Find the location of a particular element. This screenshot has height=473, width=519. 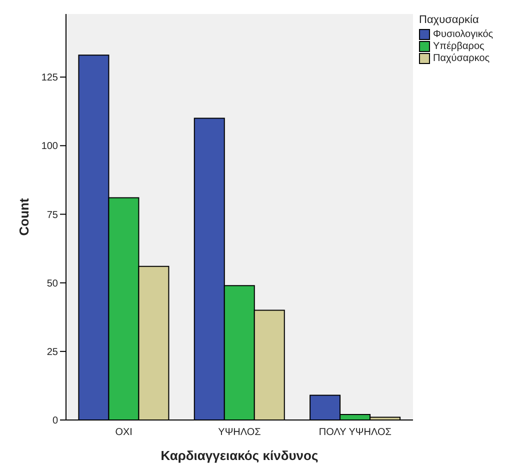

y-axis-title: Count is located at coordinates (24, 217).